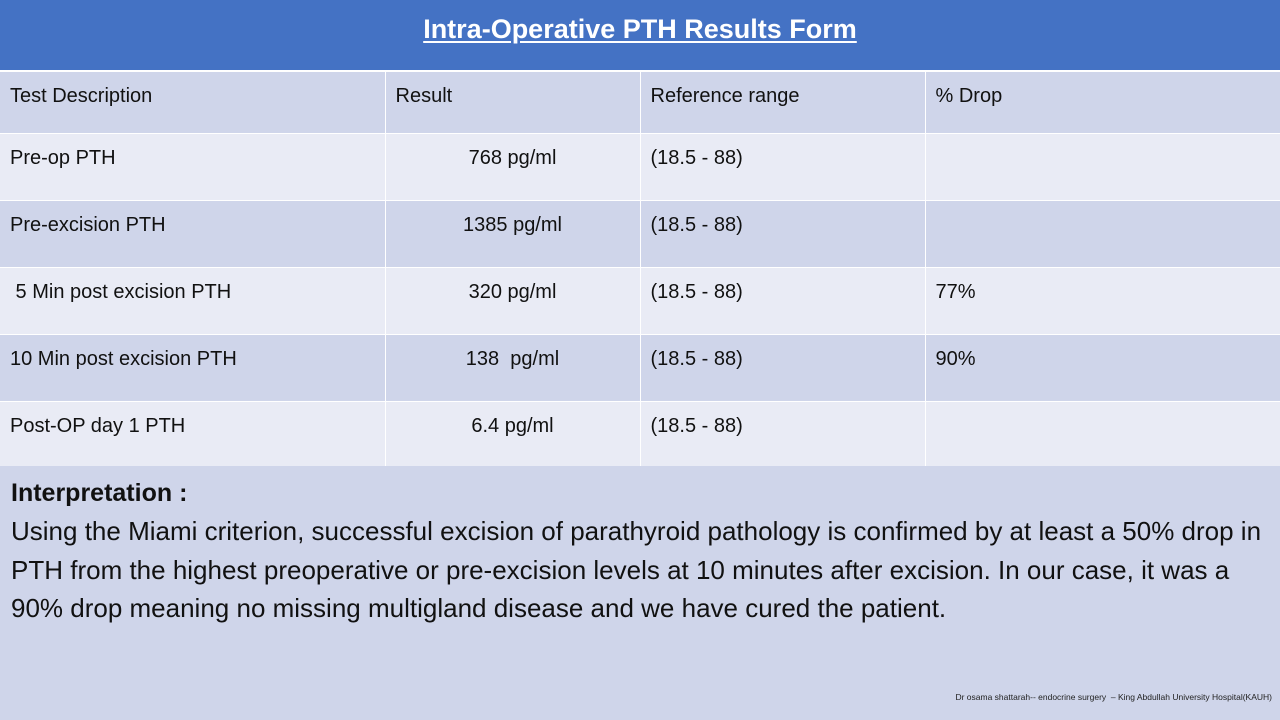  I want to click on test-description-cell: Pre-op PTH, so click(193, 167).